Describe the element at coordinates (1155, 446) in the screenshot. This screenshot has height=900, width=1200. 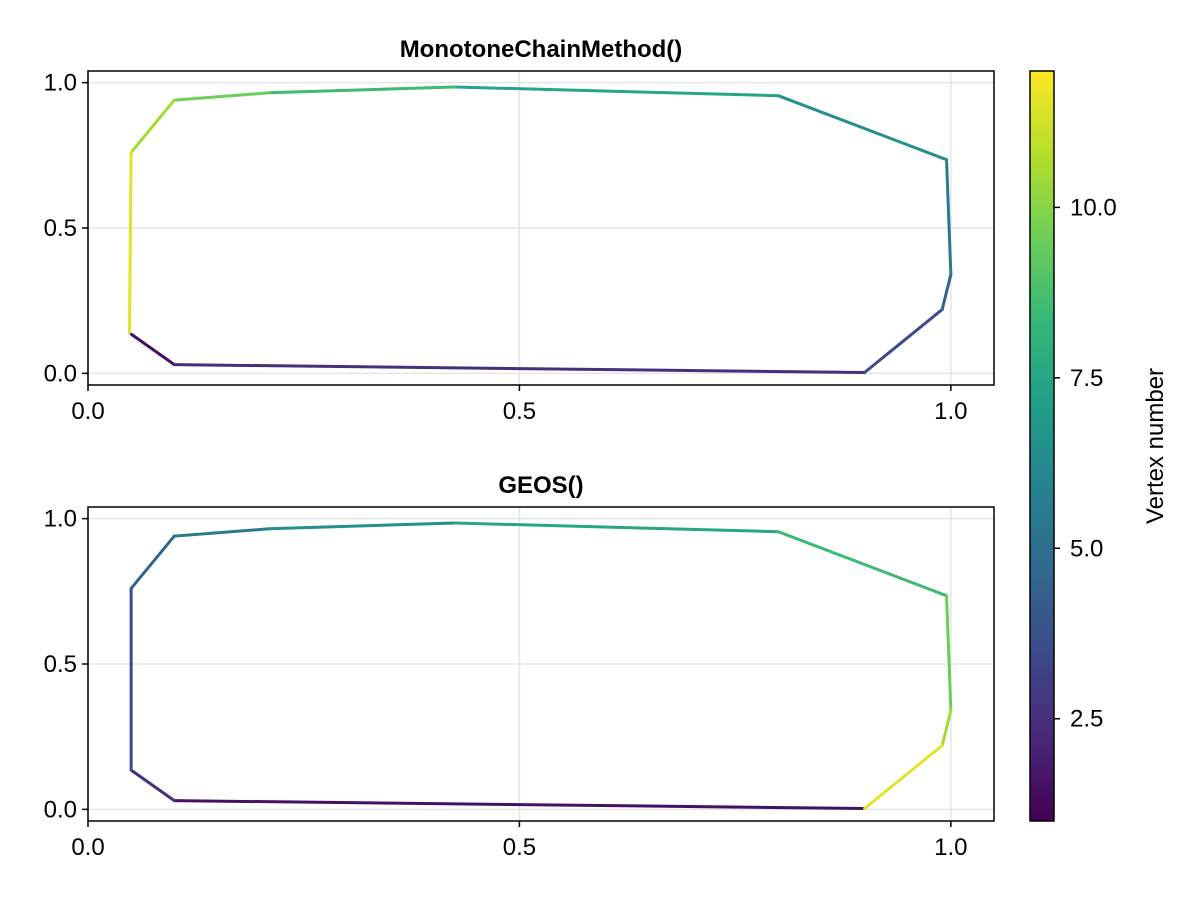
I see `colorbar-label: Vertex number` at that location.